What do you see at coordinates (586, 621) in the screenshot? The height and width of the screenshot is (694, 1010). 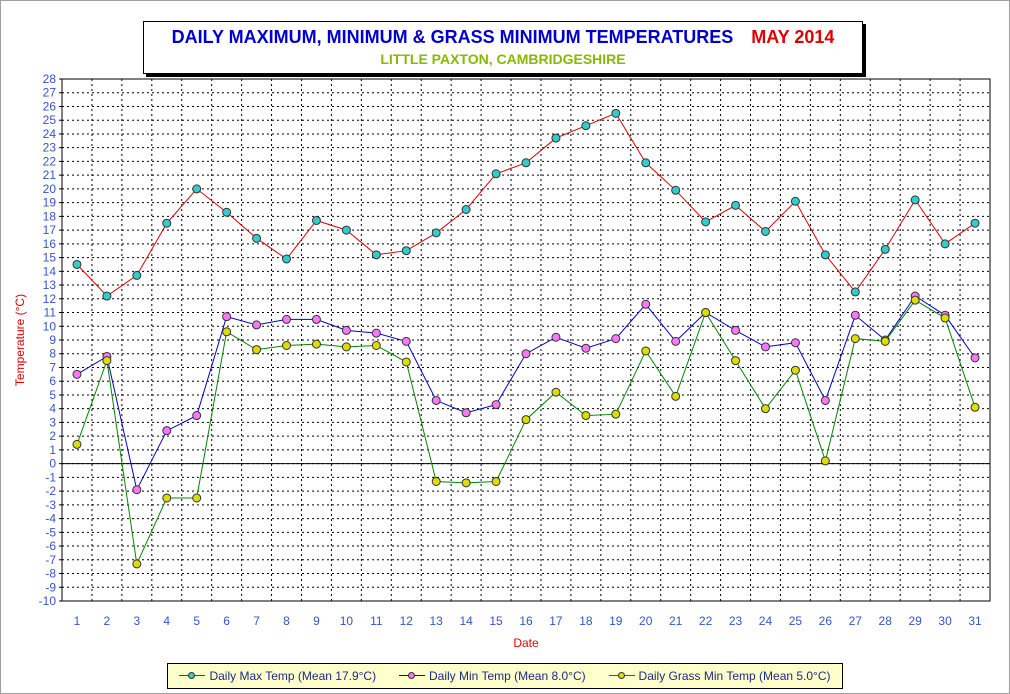 I see `x-tick-label: 18` at bounding box center [586, 621].